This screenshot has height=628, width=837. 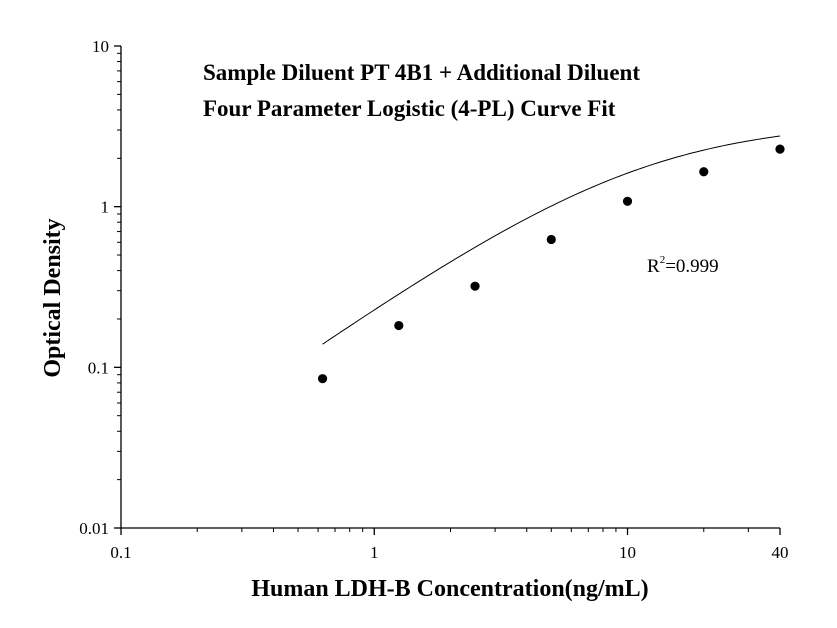 What do you see at coordinates (691, 266) in the screenshot?
I see `r-squared-value: =0.999` at bounding box center [691, 266].